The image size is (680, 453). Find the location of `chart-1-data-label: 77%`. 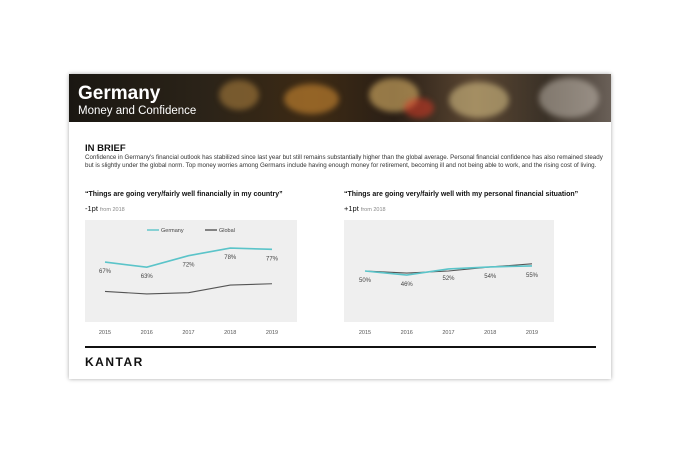

chart-1-data-label: 77% is located at coordinates (272, 259).